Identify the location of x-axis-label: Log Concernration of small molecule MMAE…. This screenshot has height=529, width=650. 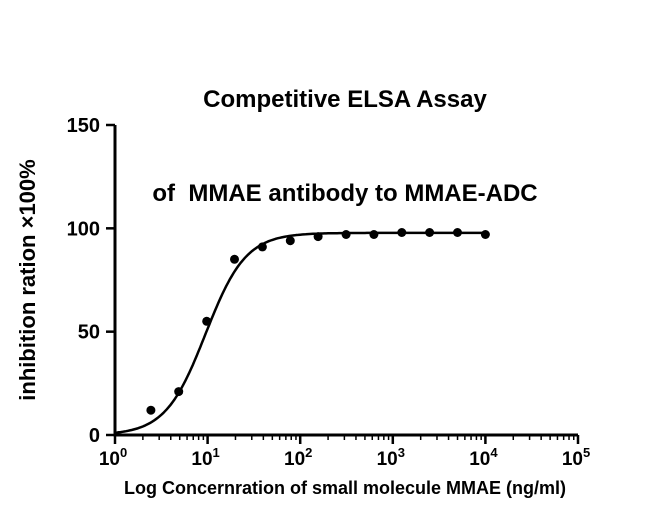
(345, 488).